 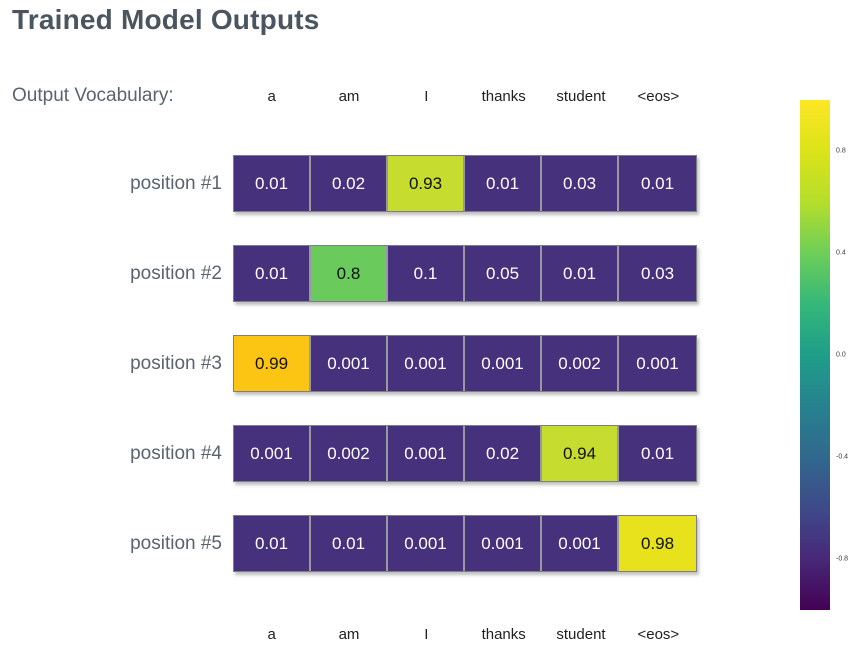 What do you see at coordinates (271, 96) in the screenshot?
I see `column-header-a: a` at bounding box center [271, 96].